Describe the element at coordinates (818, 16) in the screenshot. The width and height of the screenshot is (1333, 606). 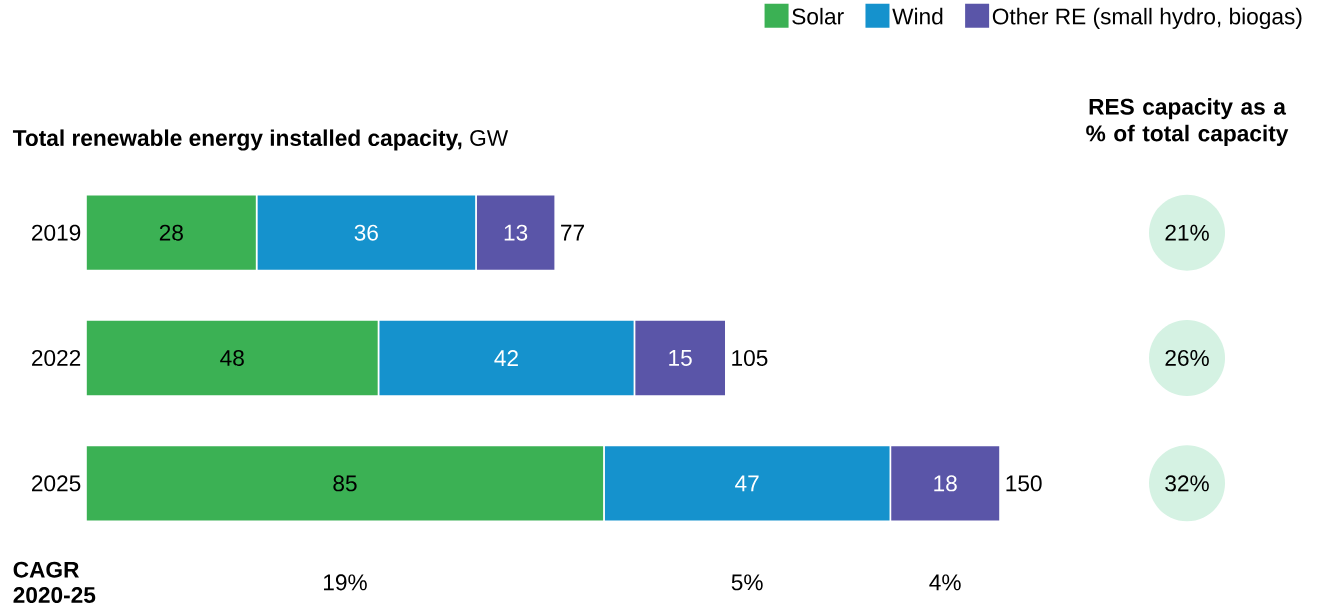
I see `legend-label: Solar` at that location.